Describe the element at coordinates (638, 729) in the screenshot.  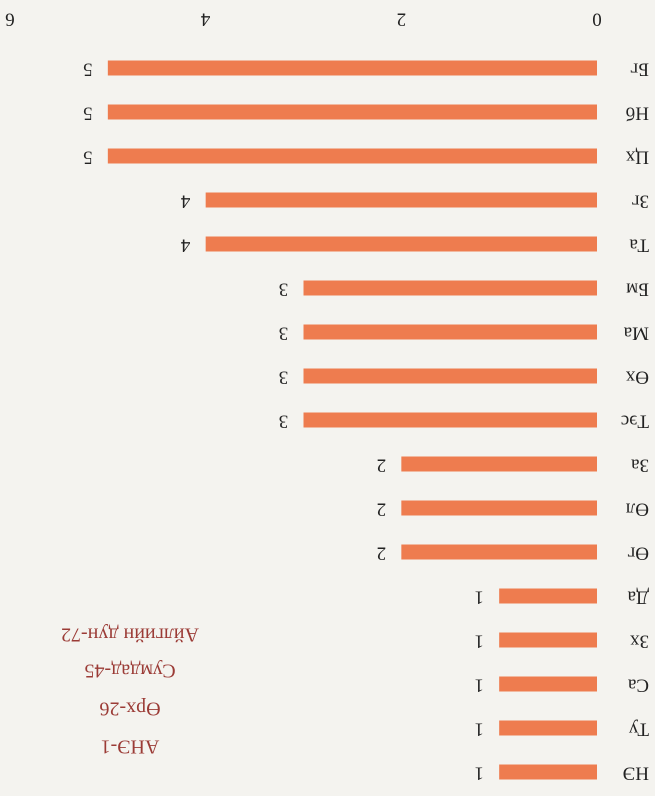
I see `y-tick-label: Ту` at that location.